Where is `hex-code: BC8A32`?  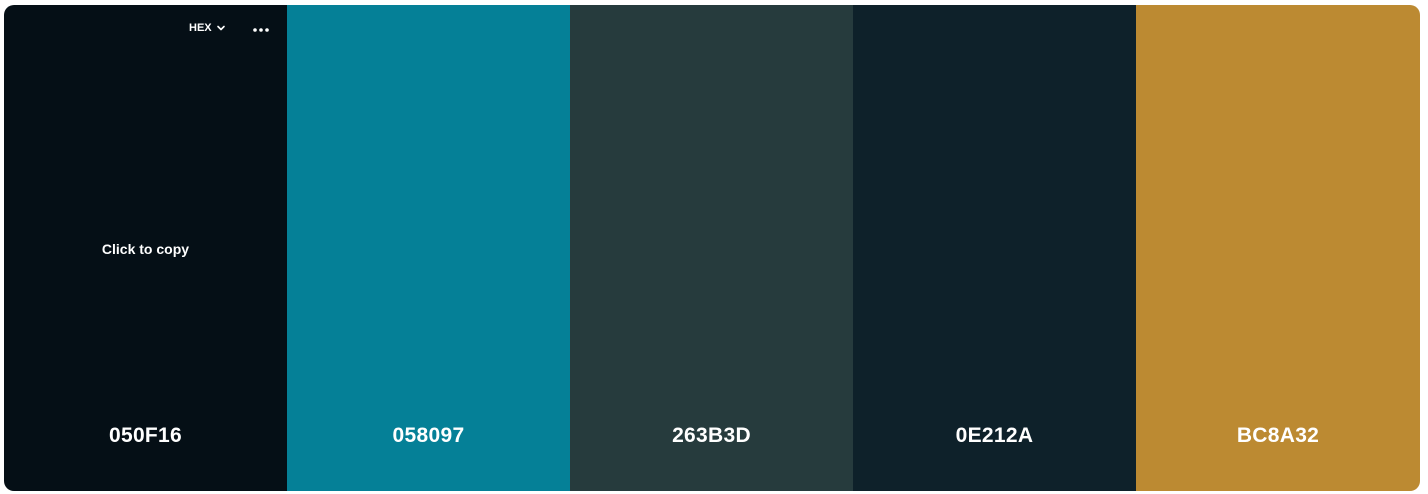 hex-code: BC8A32 is located at coordinates (1278, 435).